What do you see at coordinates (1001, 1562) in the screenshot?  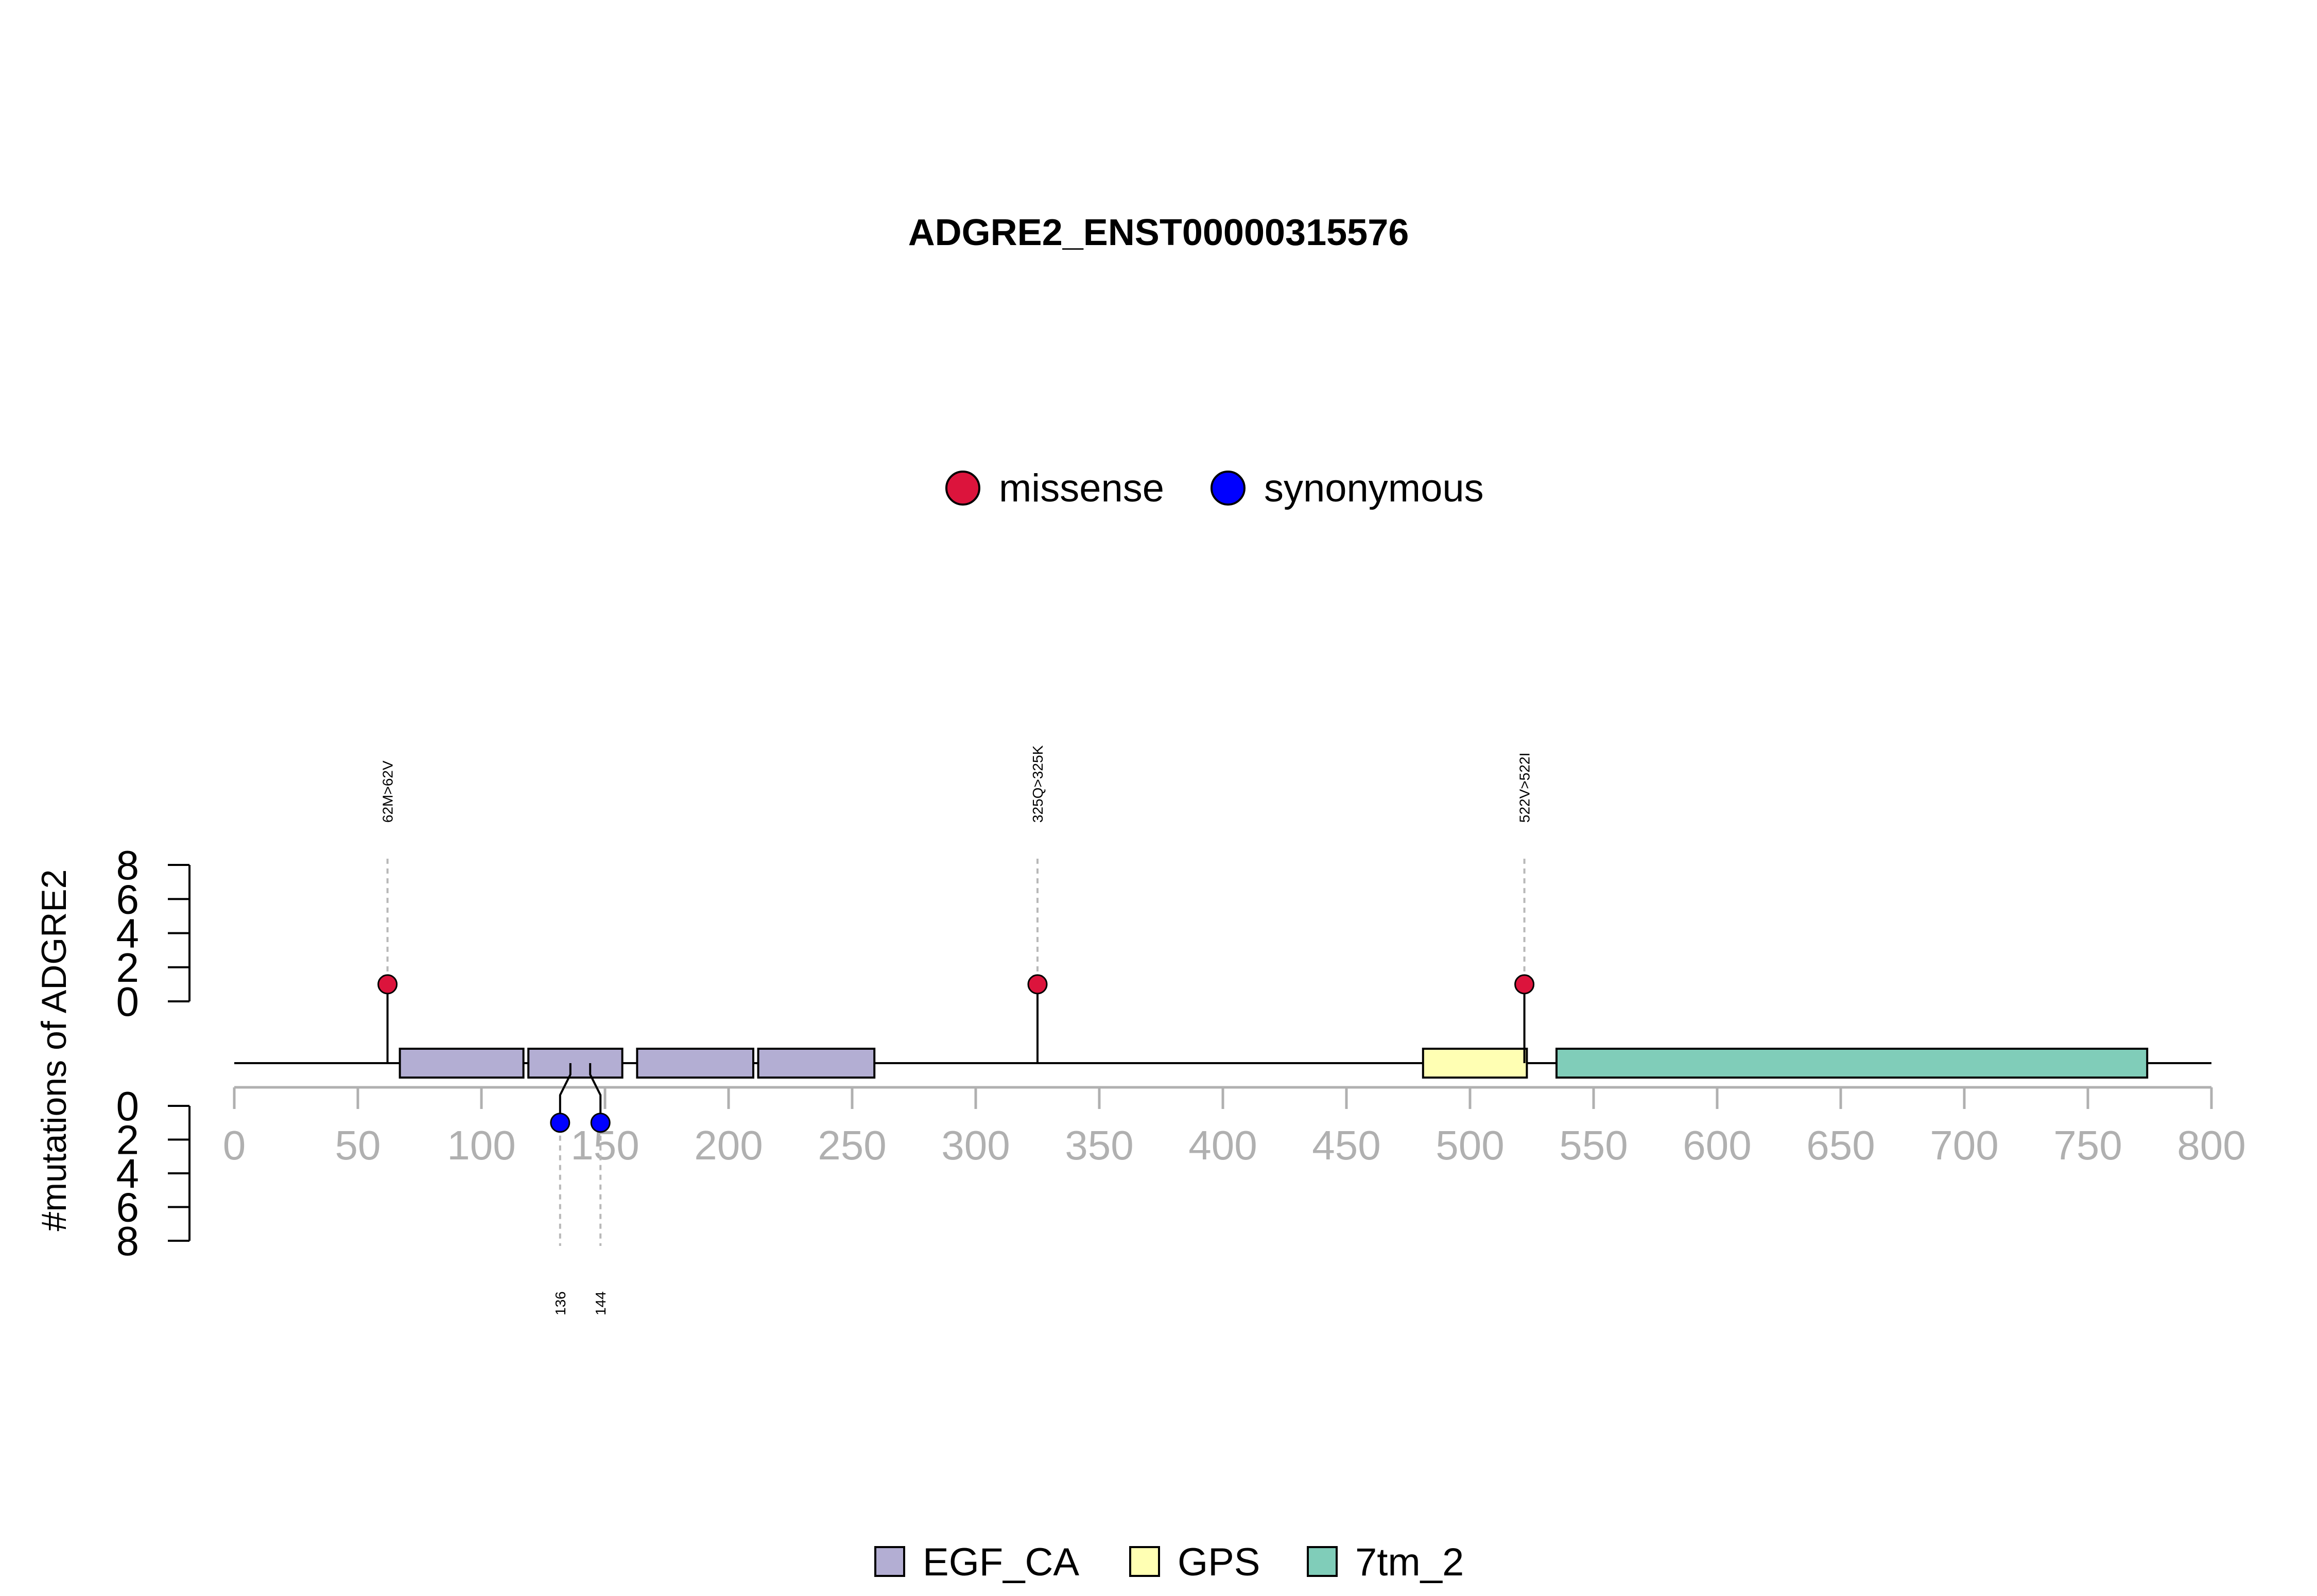 I see `domain-legend-label: EGF_CA` at bounding box center [1001, 1562].